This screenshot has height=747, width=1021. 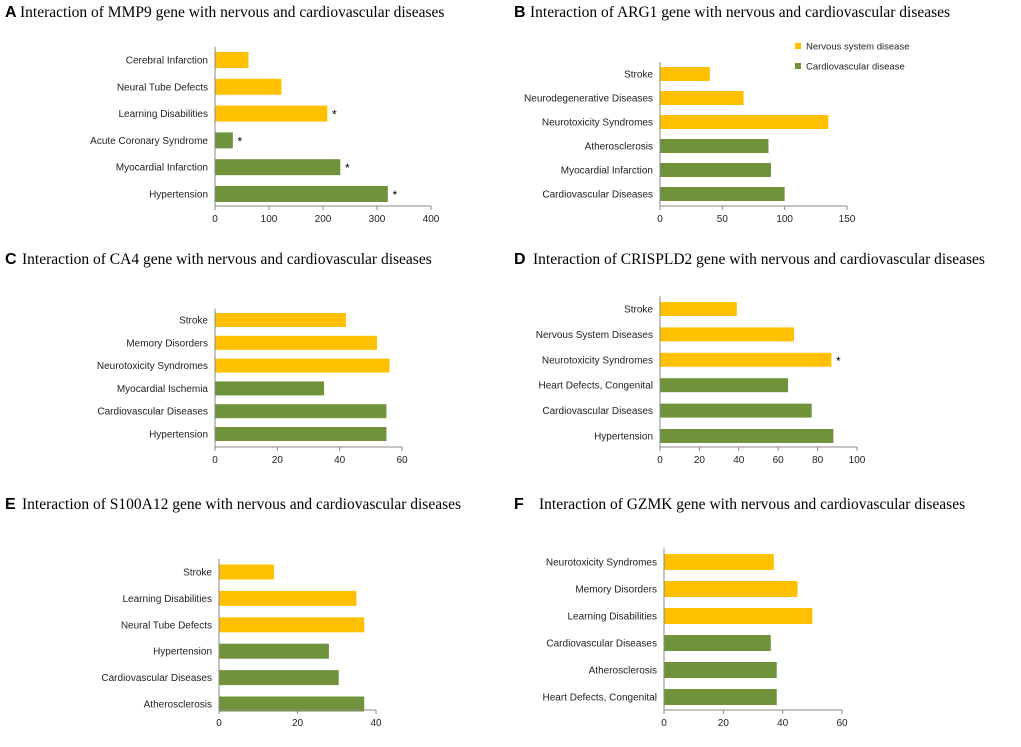 I want to click on x-tick-label: 150, so click(x=847, y=219).